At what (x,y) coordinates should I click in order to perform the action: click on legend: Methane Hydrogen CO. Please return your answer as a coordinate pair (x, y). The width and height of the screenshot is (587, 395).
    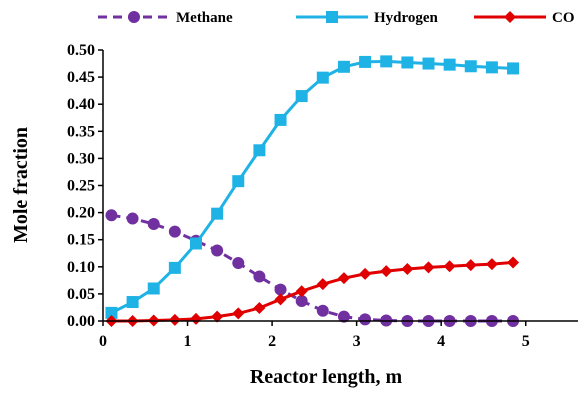
    Looking at the image, I should click on (336, 18).